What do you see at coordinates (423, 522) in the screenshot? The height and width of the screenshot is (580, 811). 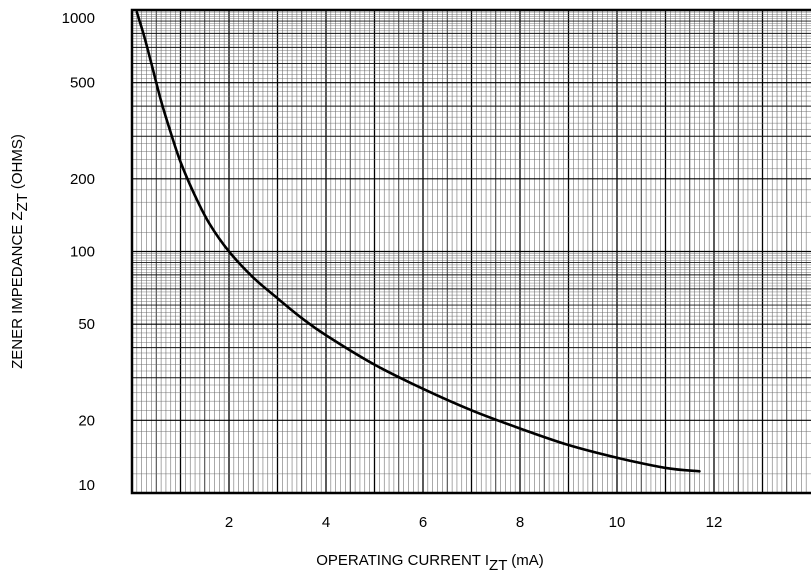 I see `x-tick-label: 6` at bounding box center [423, 522].